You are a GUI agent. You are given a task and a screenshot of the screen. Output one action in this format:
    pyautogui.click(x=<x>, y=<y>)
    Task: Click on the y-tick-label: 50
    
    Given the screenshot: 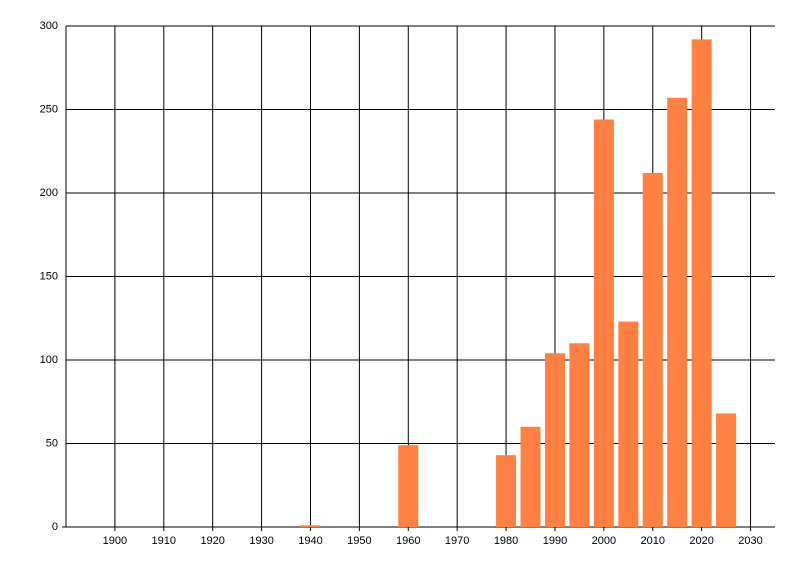 What is the action you would take?
    pyautogui.click(x=52, y=443)
    